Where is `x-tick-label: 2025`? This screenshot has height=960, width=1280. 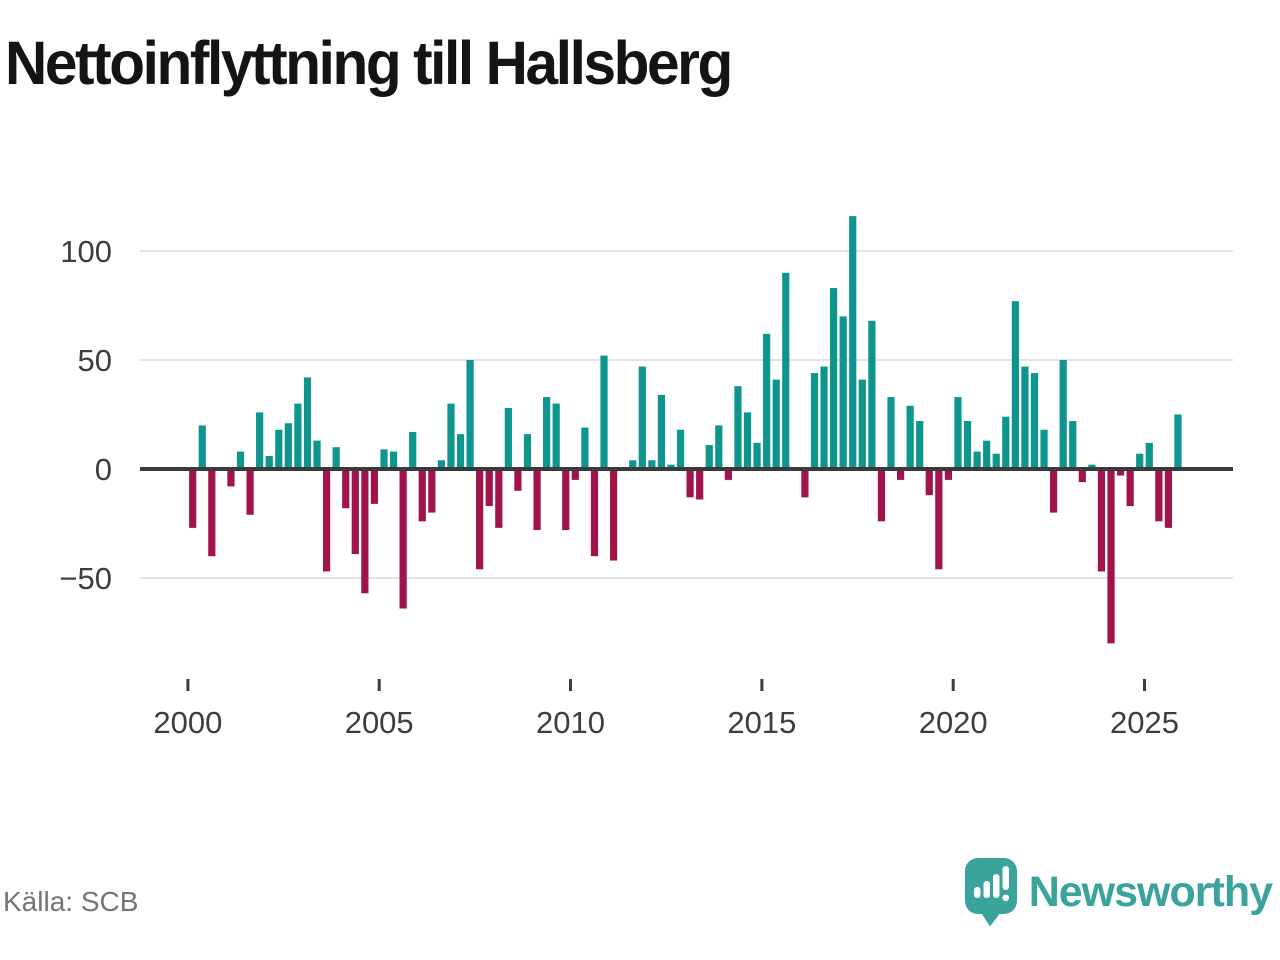
x-tick-label: 2025 is located at coordinates (1144, 722).